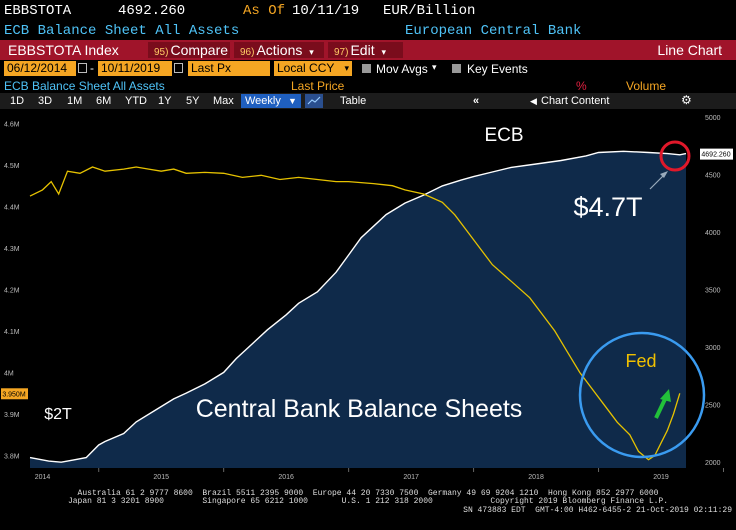 The image size is (736, 530). Describe the element at coordinates (575, 101) in the screenshot. I see `chart-content-button: Chart Content` at that location.